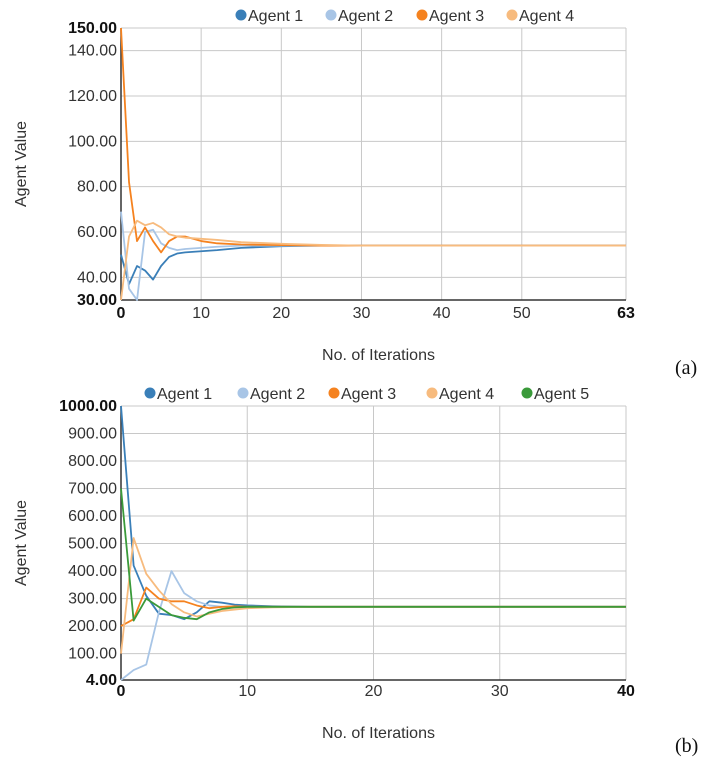 This screenshot has width=701, height=764. What do you see at coordinates (97, 232) in the screenshot?
I see `y-tick-label: 60.00` at bounding box center [97, 232].